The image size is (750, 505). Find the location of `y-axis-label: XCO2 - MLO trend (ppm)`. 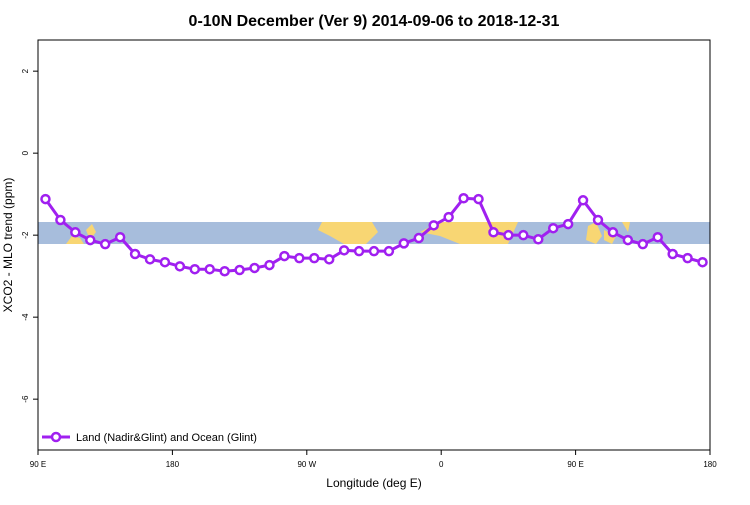

y-axis-label: XCO2 - MLO trend (ppm) is located at coordinates (8, 245).